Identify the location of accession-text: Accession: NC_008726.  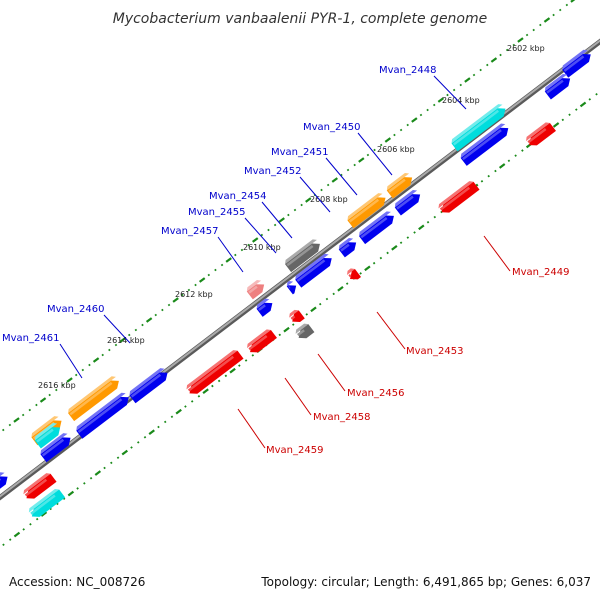
(77, 582).